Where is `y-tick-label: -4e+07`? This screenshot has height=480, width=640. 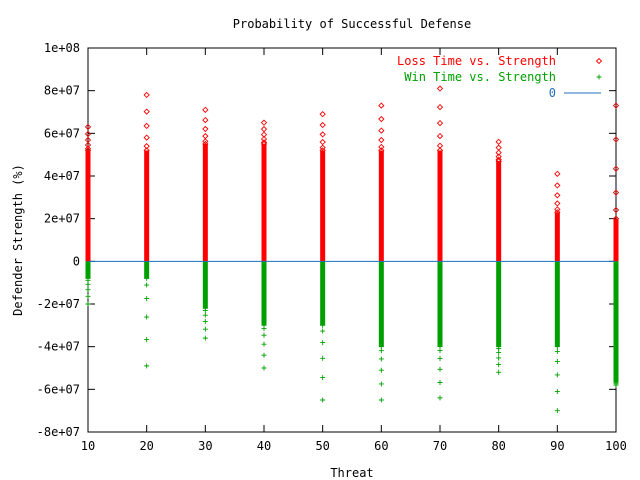
y-tick-label: -4e+07 is located at coordinates (58, 347).